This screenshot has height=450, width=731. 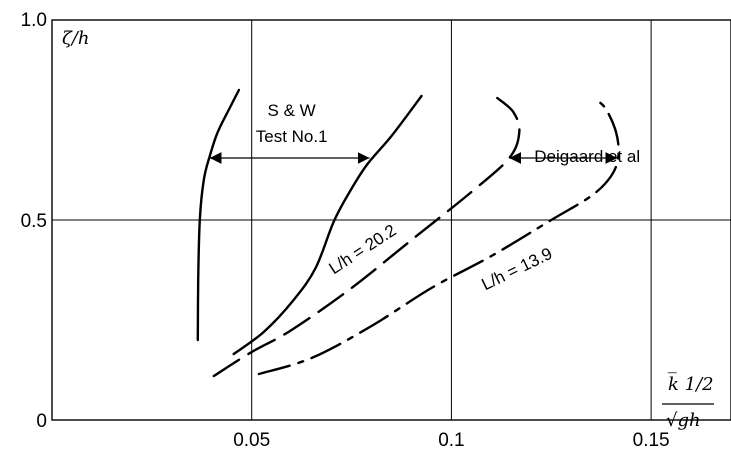 I want to click on x-axis-label-numerator: k̅ 1/2, so click(x=691, y=383).